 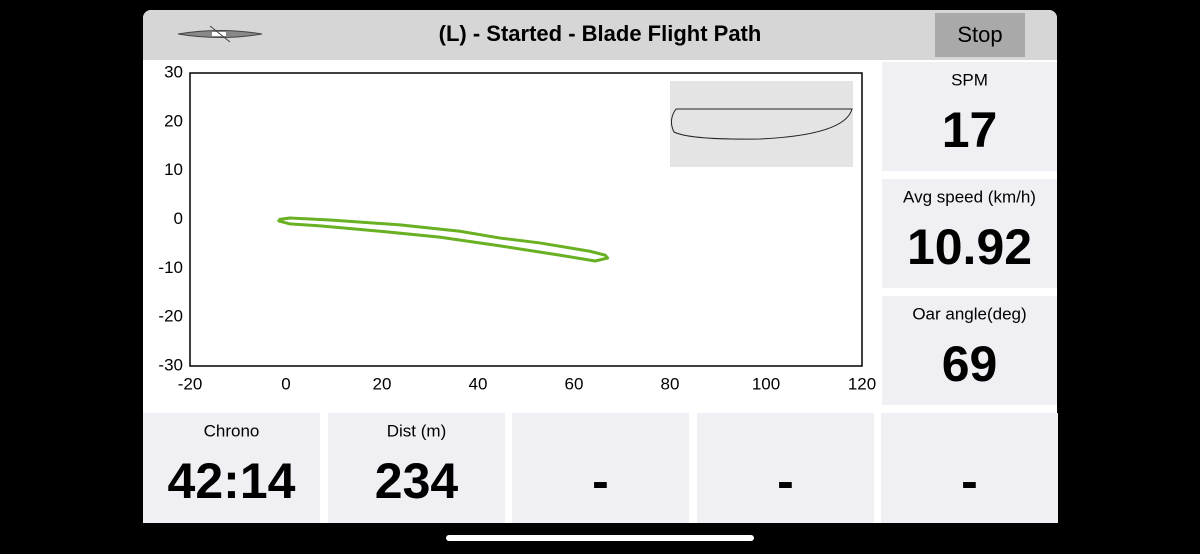 What do you see at coordinates (970, 130) in the screenshot?
I see `stat-value: 17` at bounding box center [970, 130].